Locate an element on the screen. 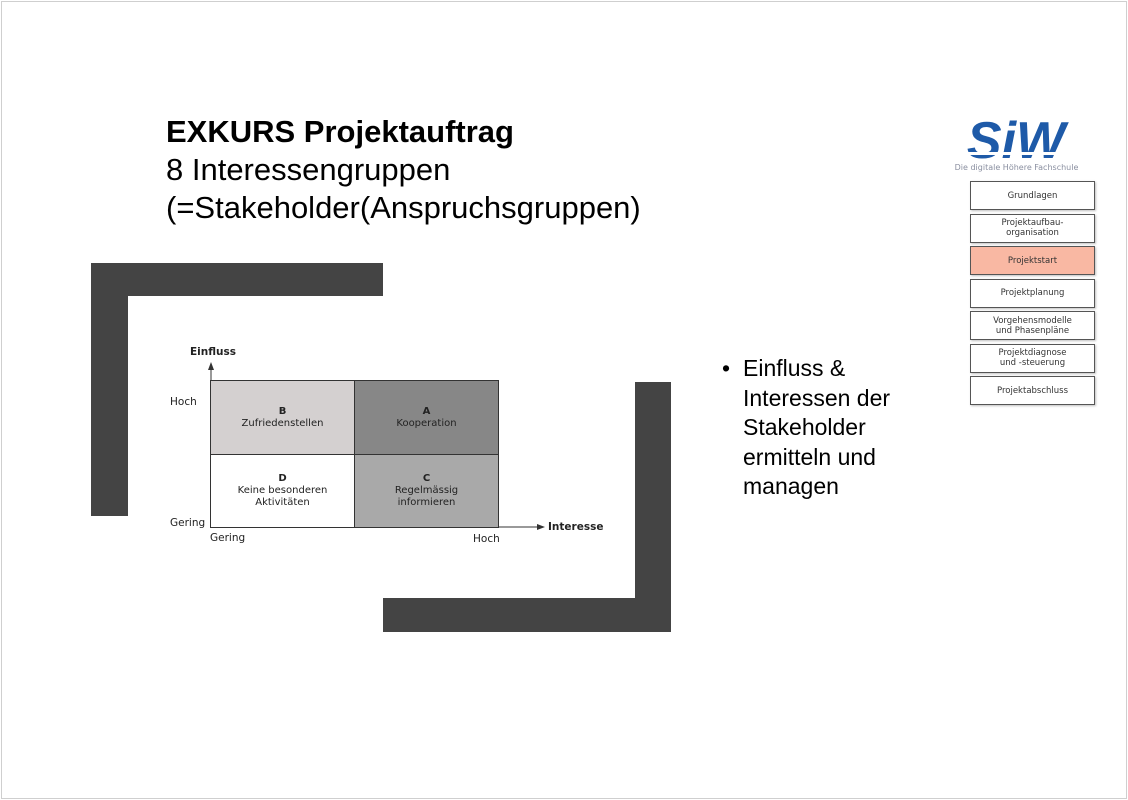 The image size is (1128, 800). x-high-label: Hoch is located at coordinates (486, 539).